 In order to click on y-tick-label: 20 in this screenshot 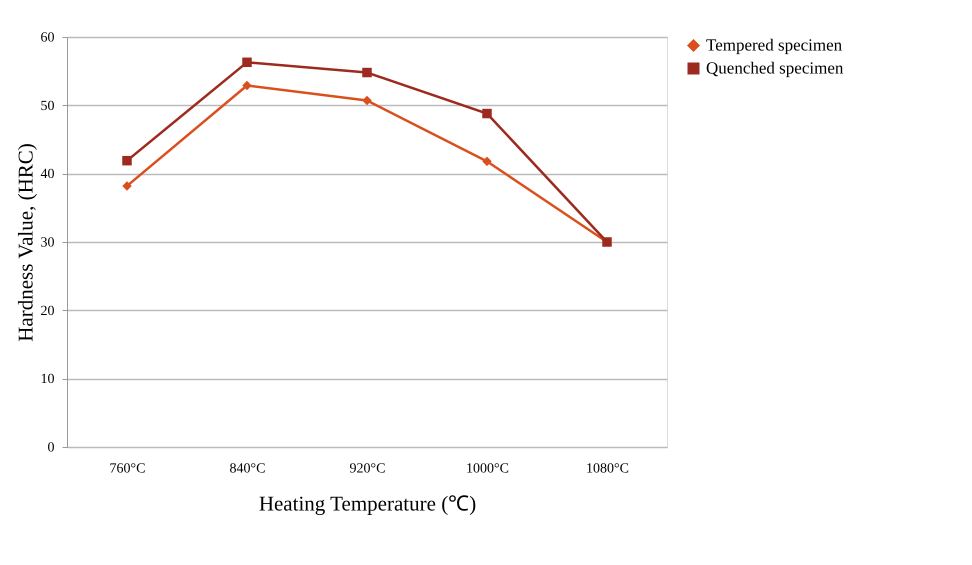, I will do `click(47, 311)`.